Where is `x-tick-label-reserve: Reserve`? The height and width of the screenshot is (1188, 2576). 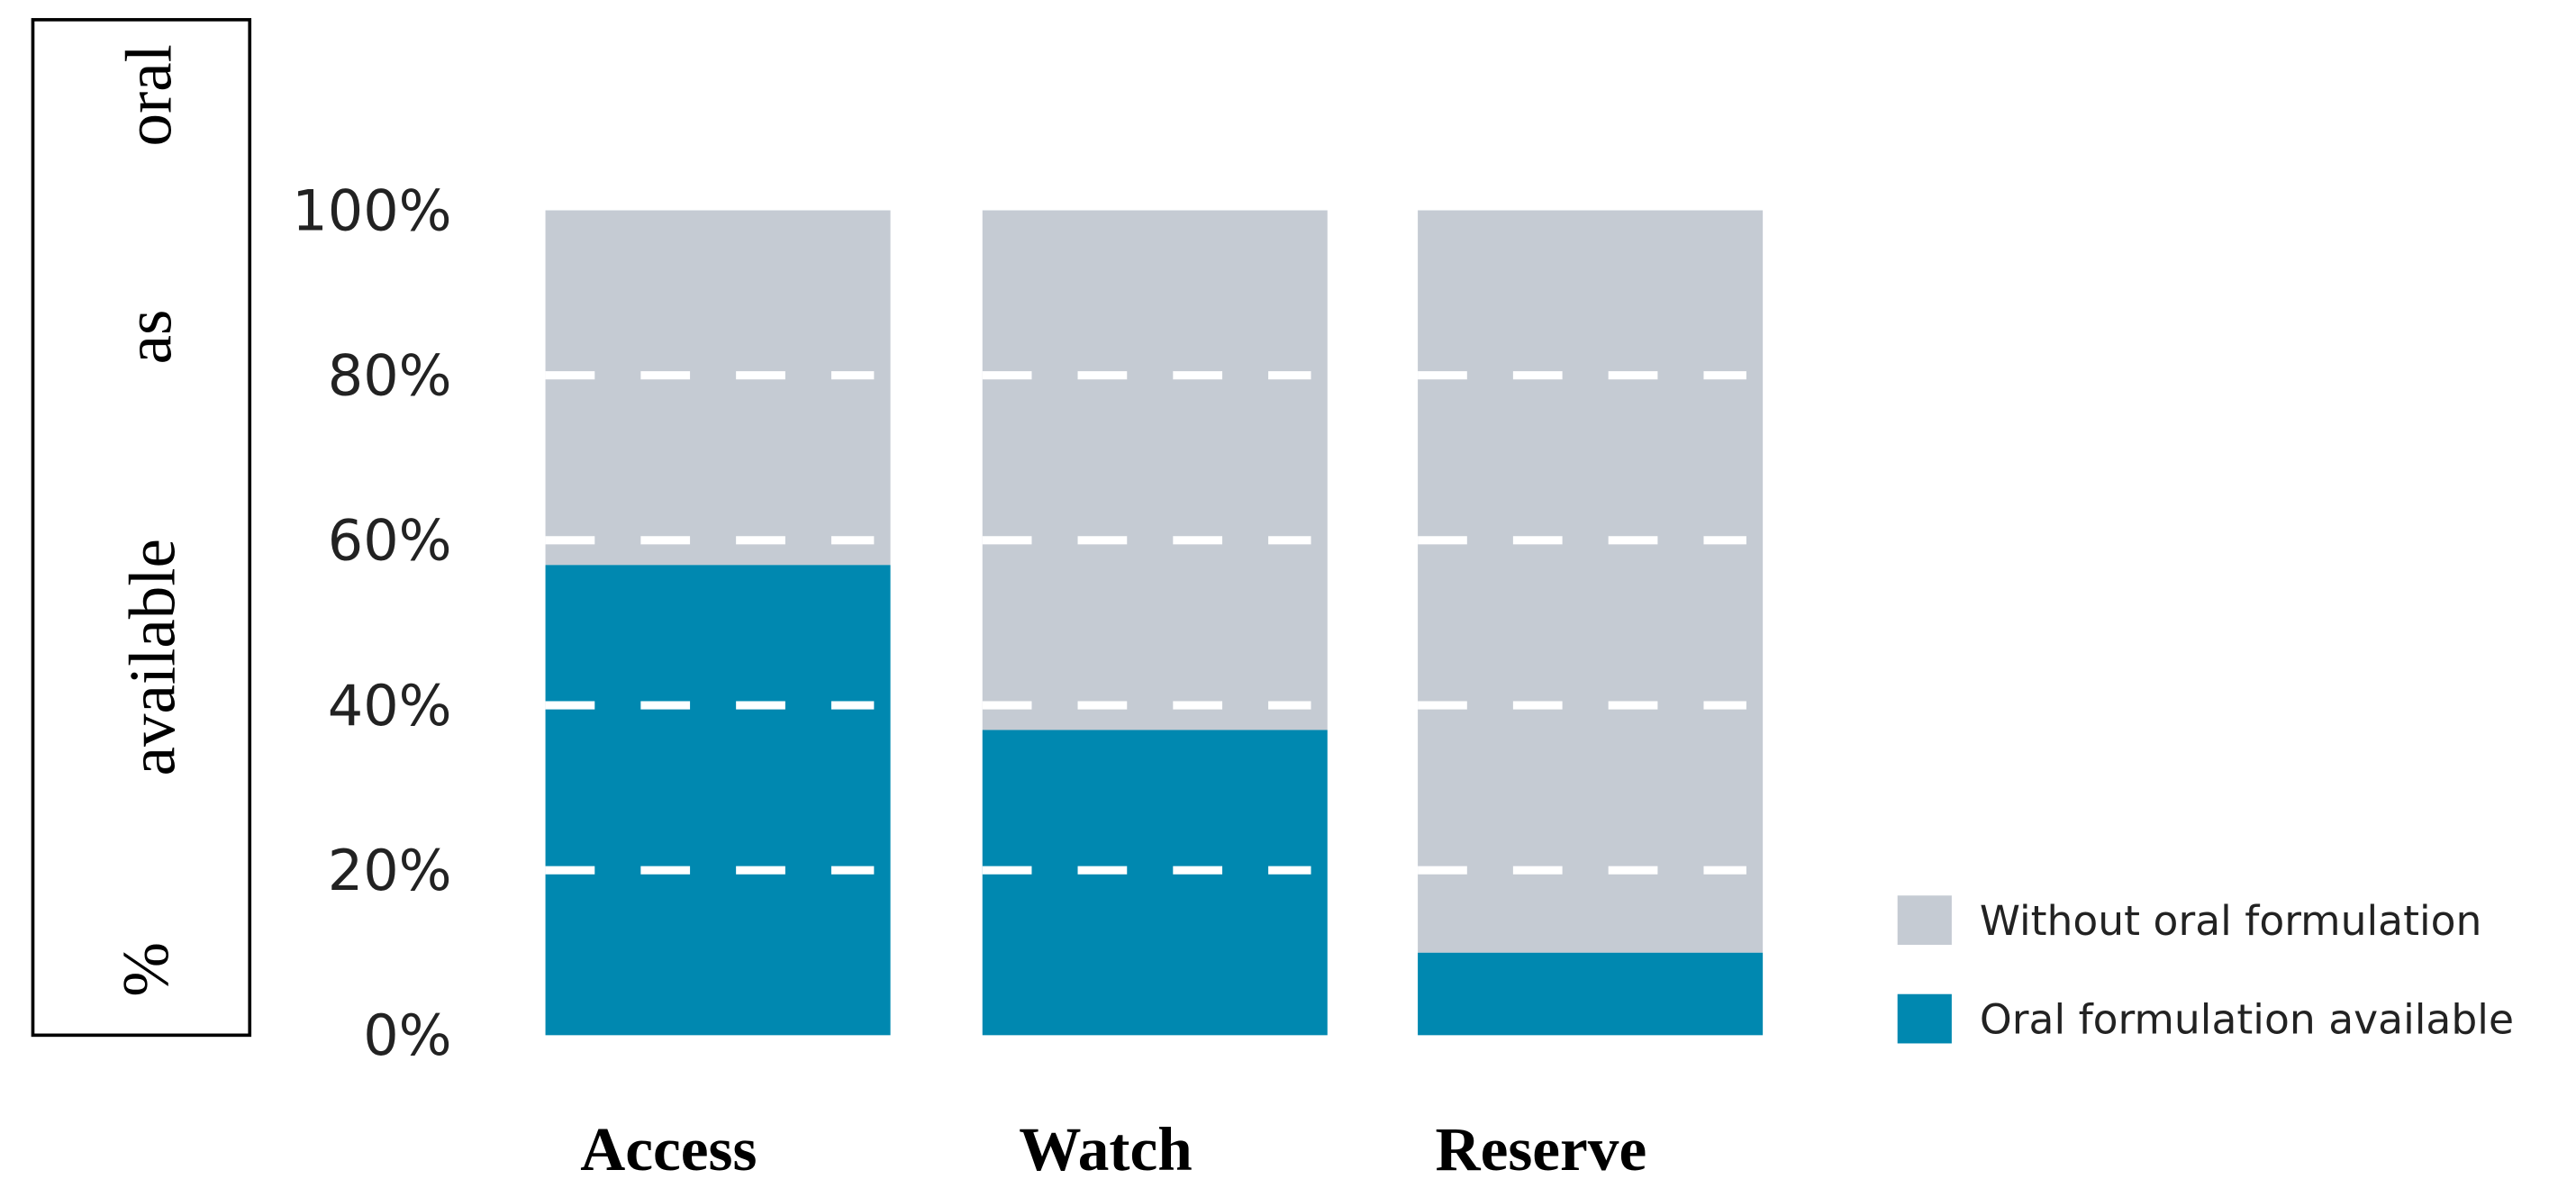 x-tick-label-reserve: Reserve is located at coordinates (1541, 1148).